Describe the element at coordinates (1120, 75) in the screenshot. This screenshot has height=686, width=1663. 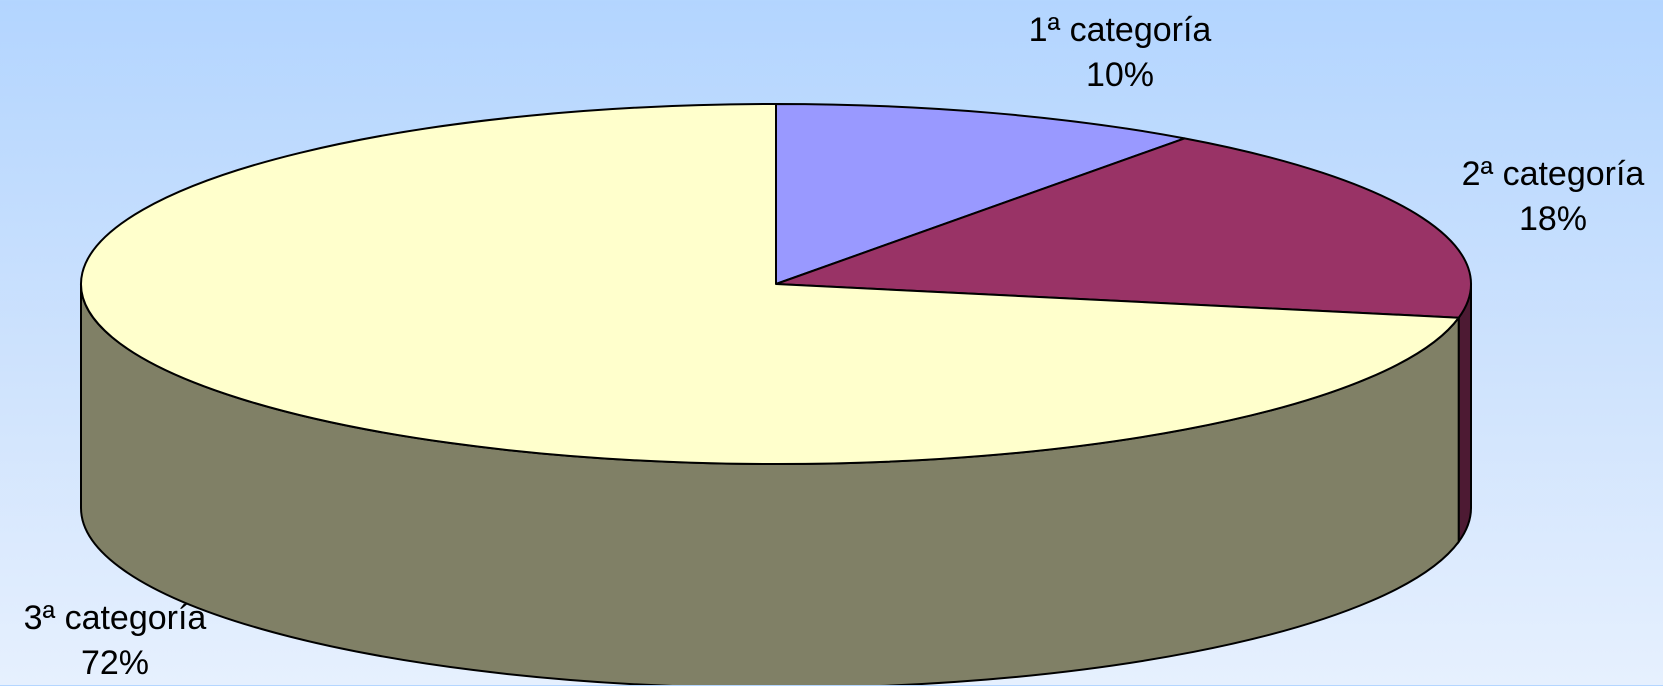
I see `slice-label-value: 10%` at that location.